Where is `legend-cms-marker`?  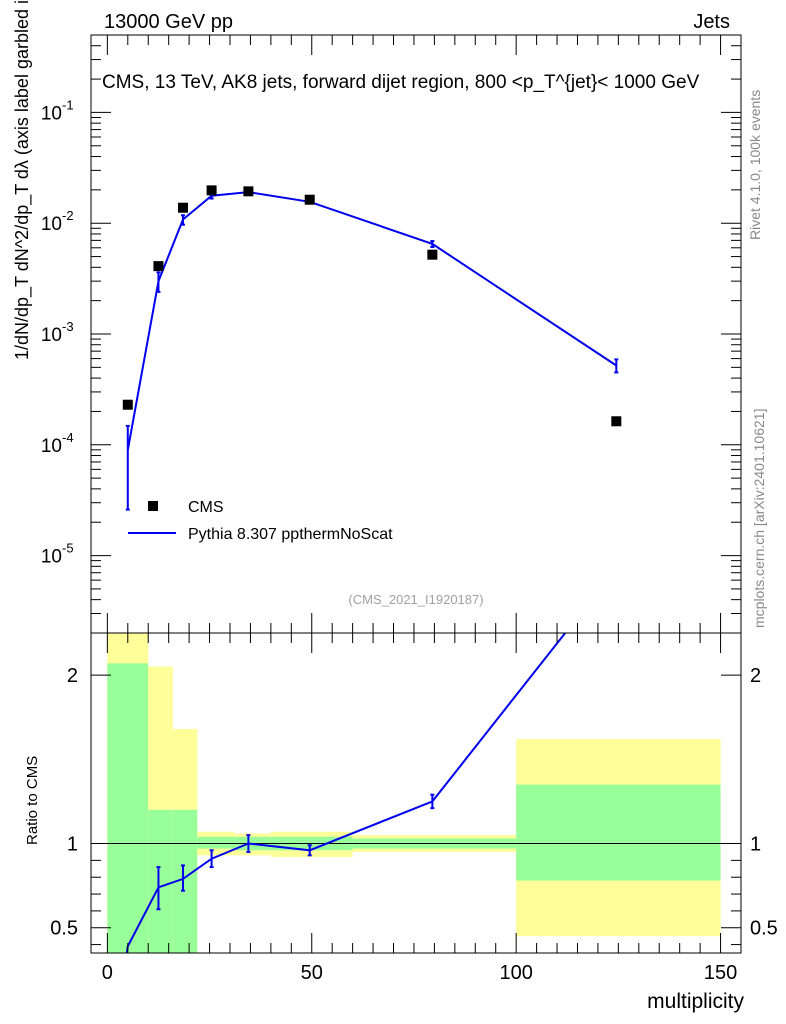
legend-cms-marker is located at coordinates (153, 506).